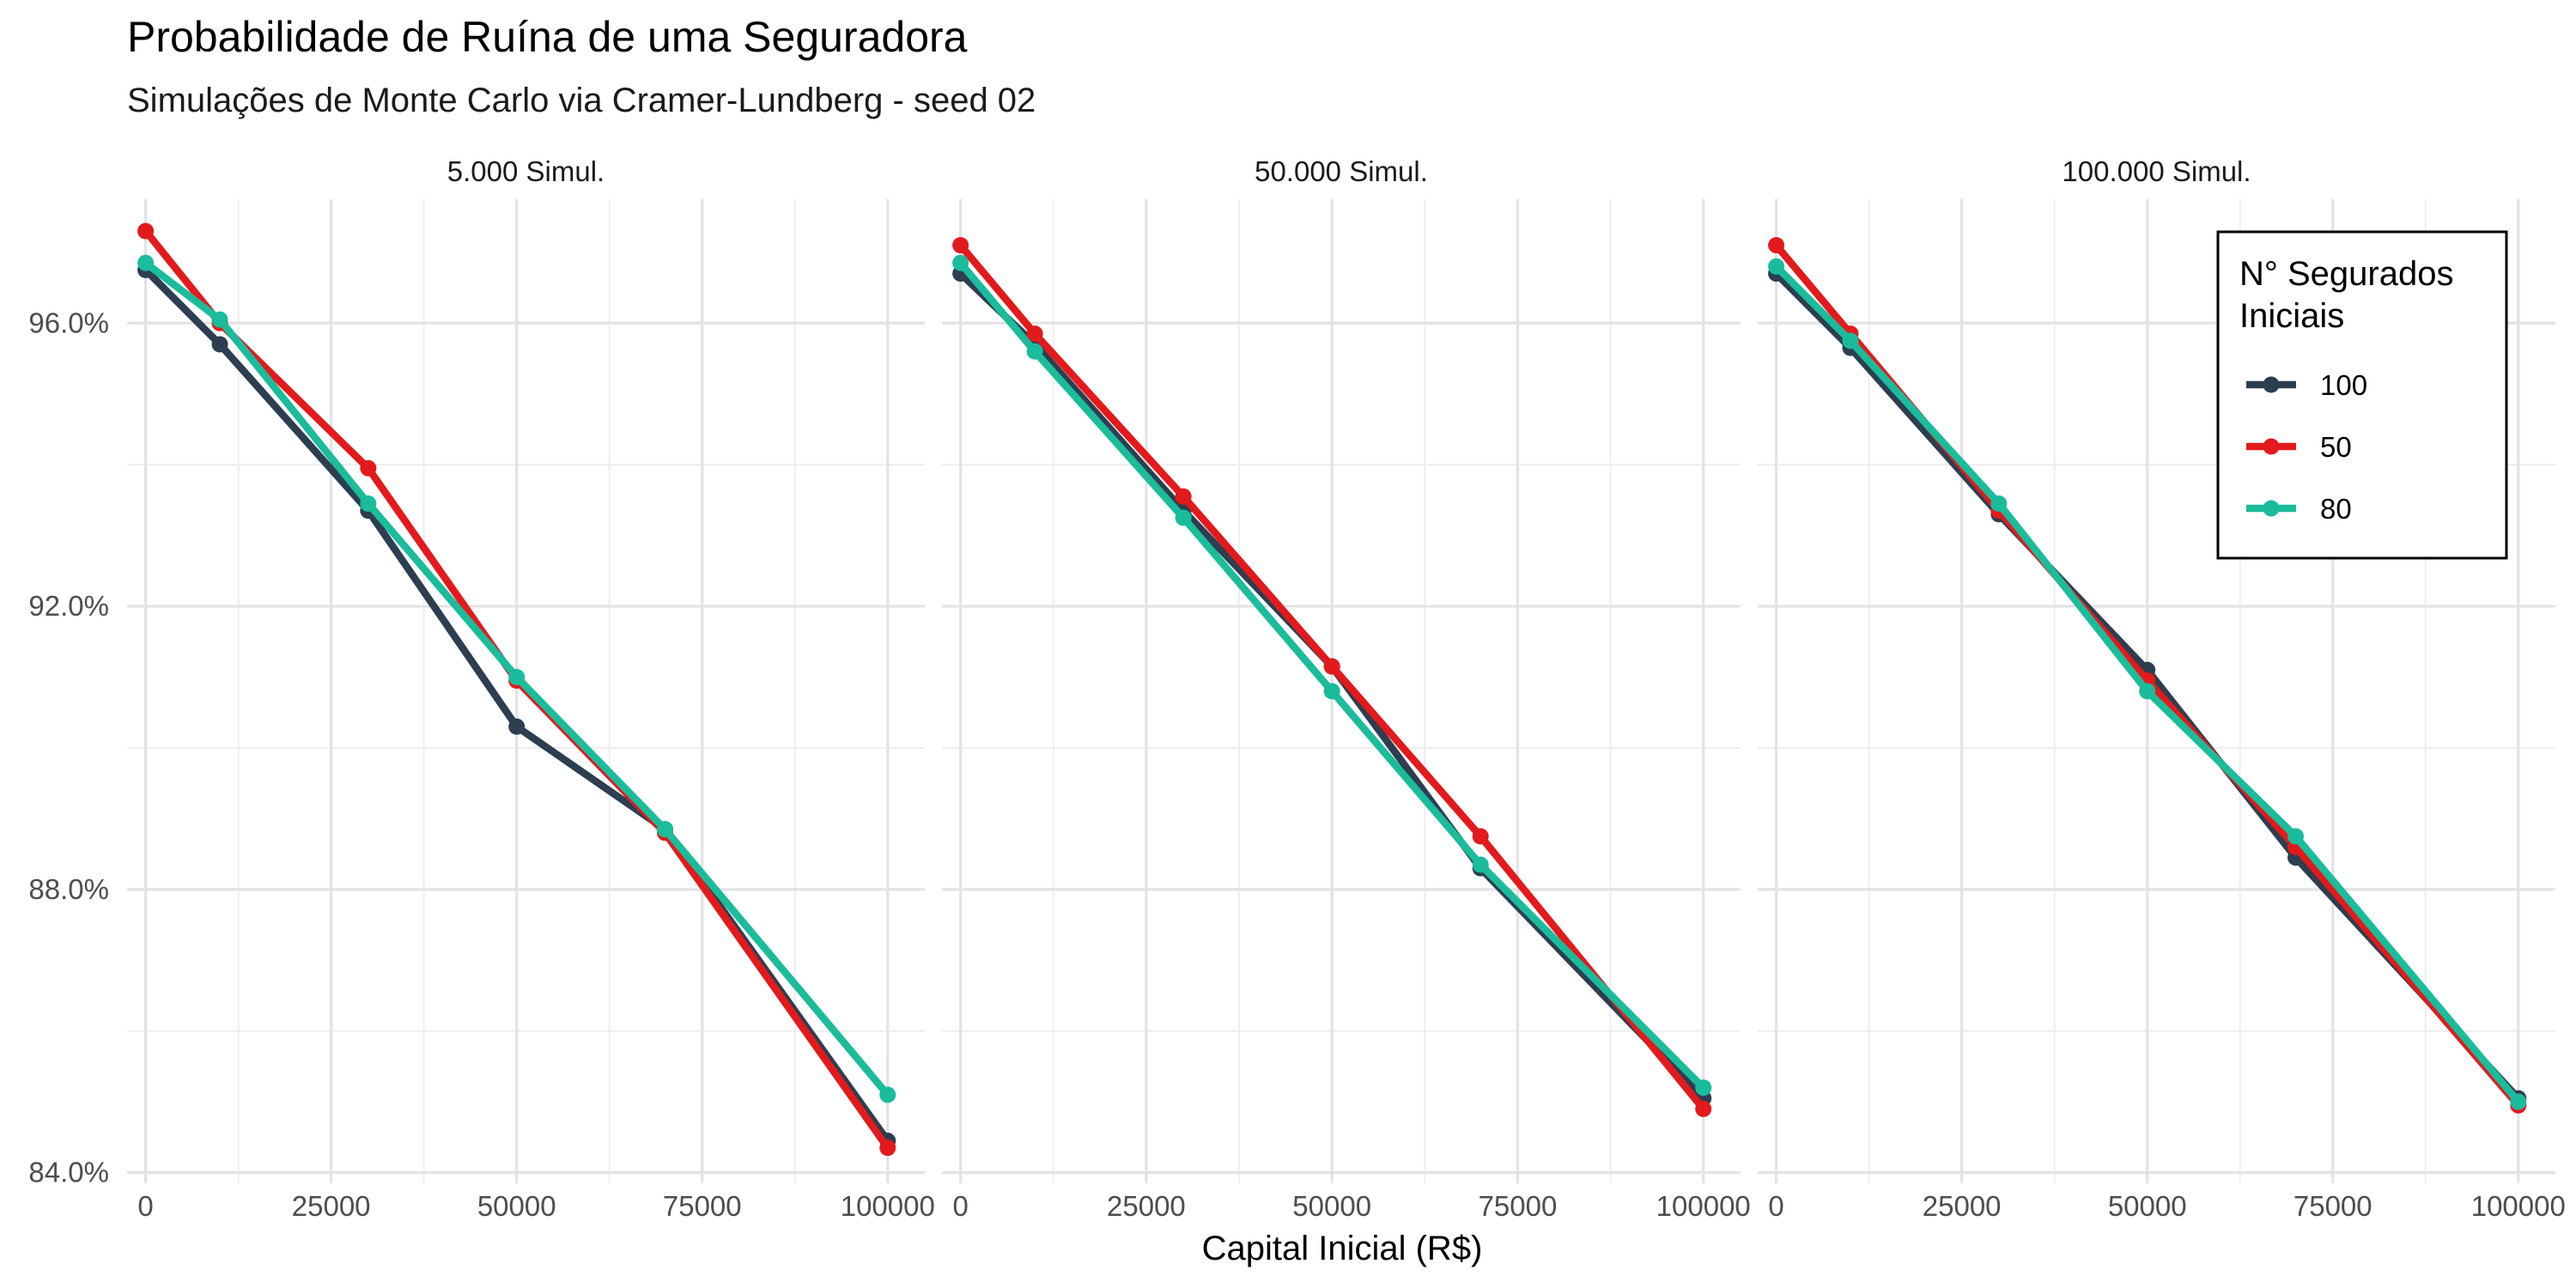 This screenshot has height=1288, width=2576. What do you see at coordinates (526, 171) in the screenshot?
I see `facet-strip-label: 5.000 Simul.` at bounding box center [526, 171].